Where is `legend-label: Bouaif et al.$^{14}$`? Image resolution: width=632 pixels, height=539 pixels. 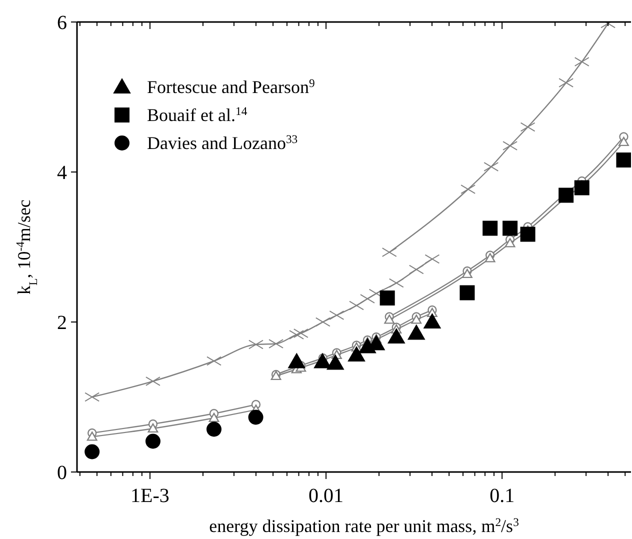 legend-label: Bouaif et al.$^{14}$ is located at coordinates (197, 114).